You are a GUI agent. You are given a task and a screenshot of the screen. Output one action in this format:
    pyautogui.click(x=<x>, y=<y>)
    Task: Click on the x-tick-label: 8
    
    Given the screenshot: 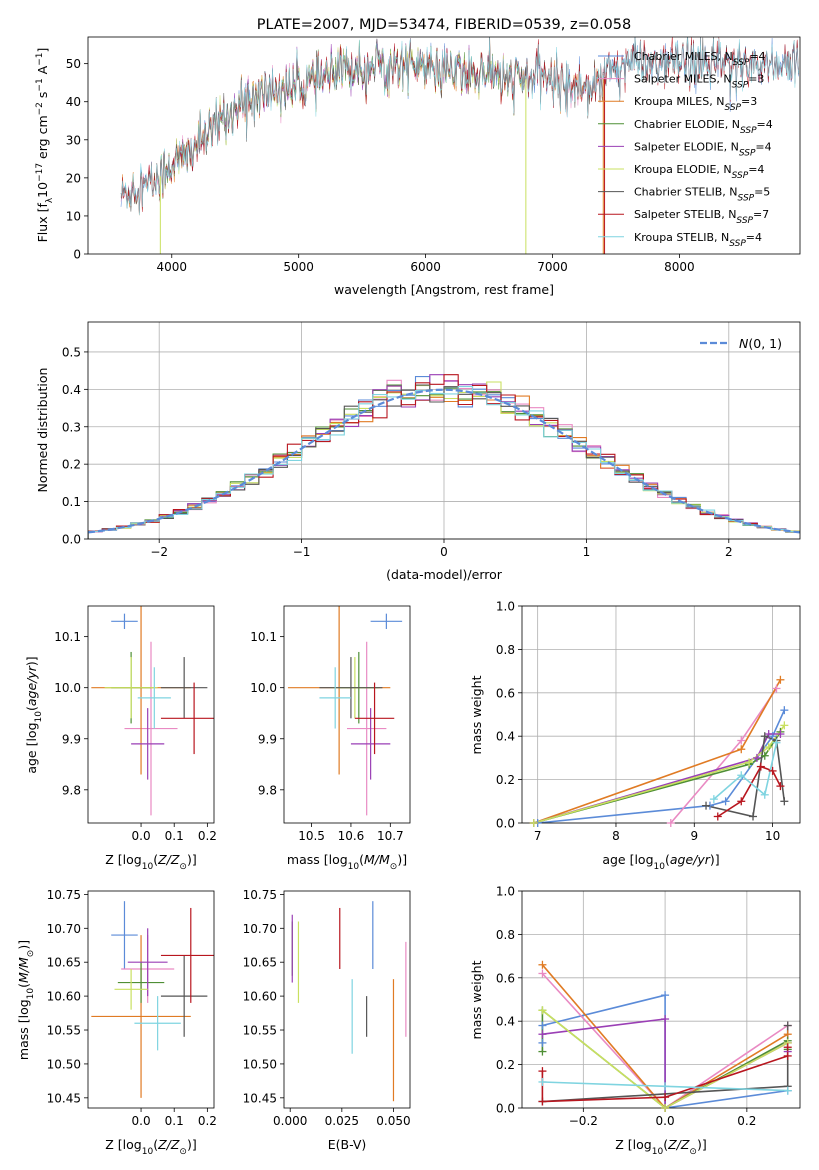 What is the action you would take?
    pyautogui.click(x=616, y=836)
    